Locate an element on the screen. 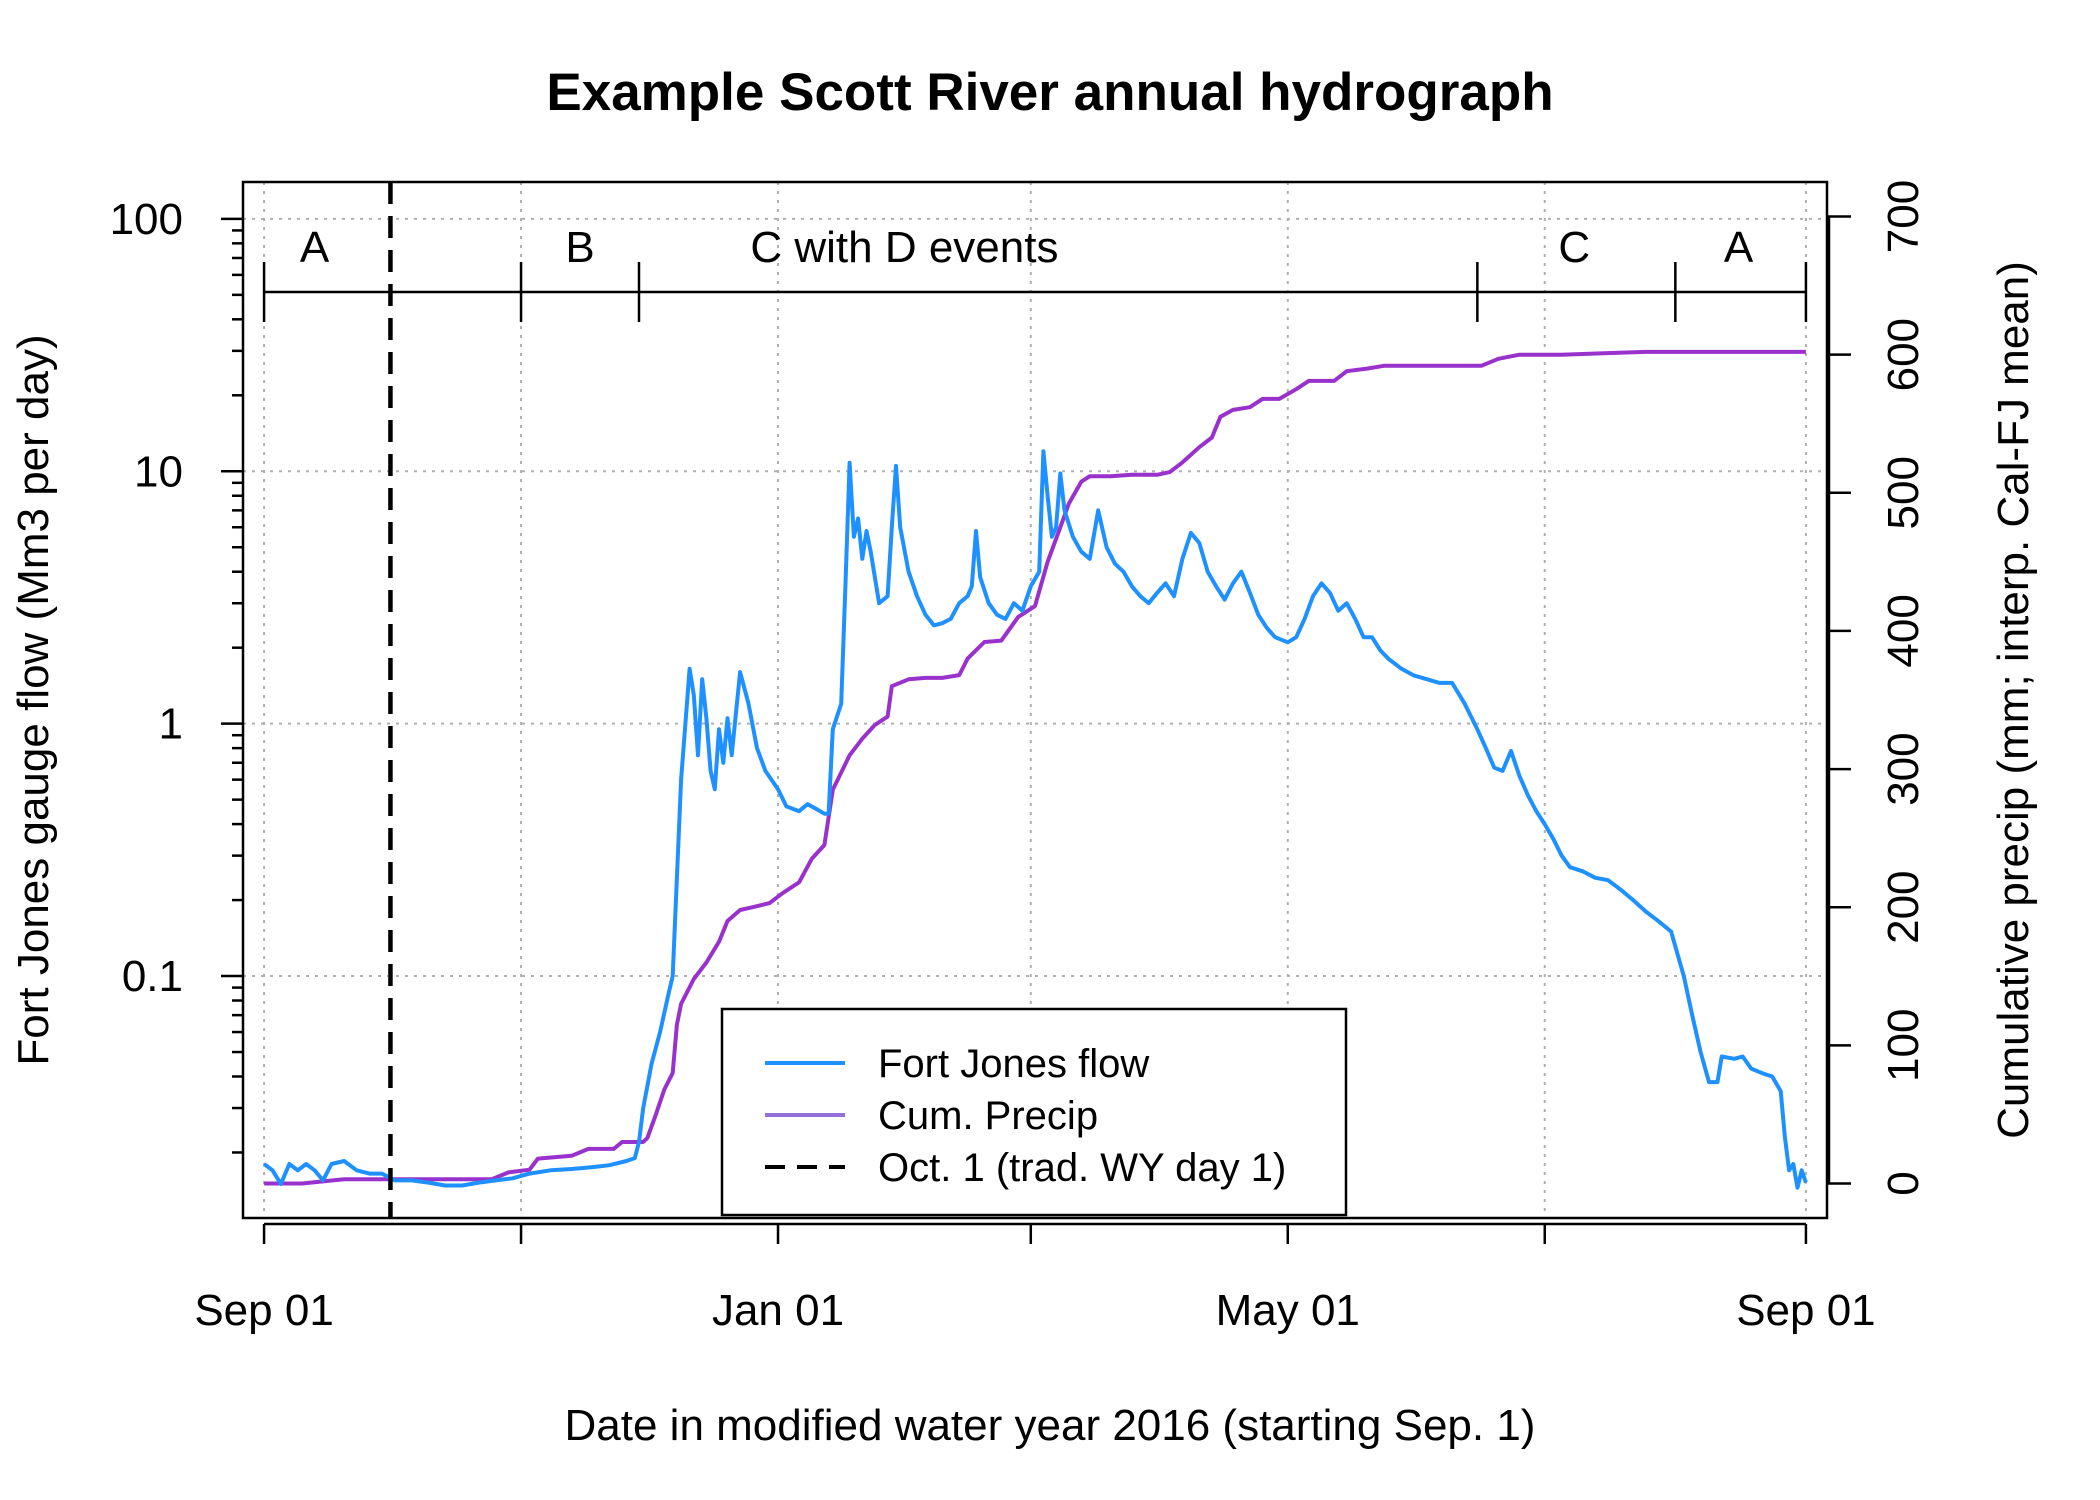  y-tick-label: 1 is located at coordinates (171, 724).